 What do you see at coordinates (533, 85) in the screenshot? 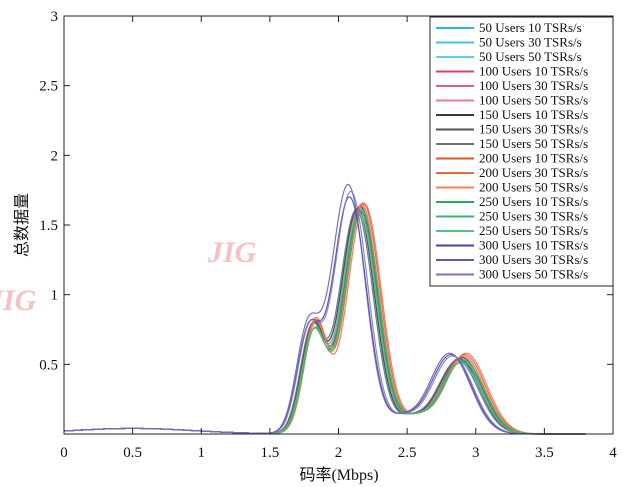
I see `legend-label: 100 Users 30 TSRs/s` at bounding box center [533, 85].